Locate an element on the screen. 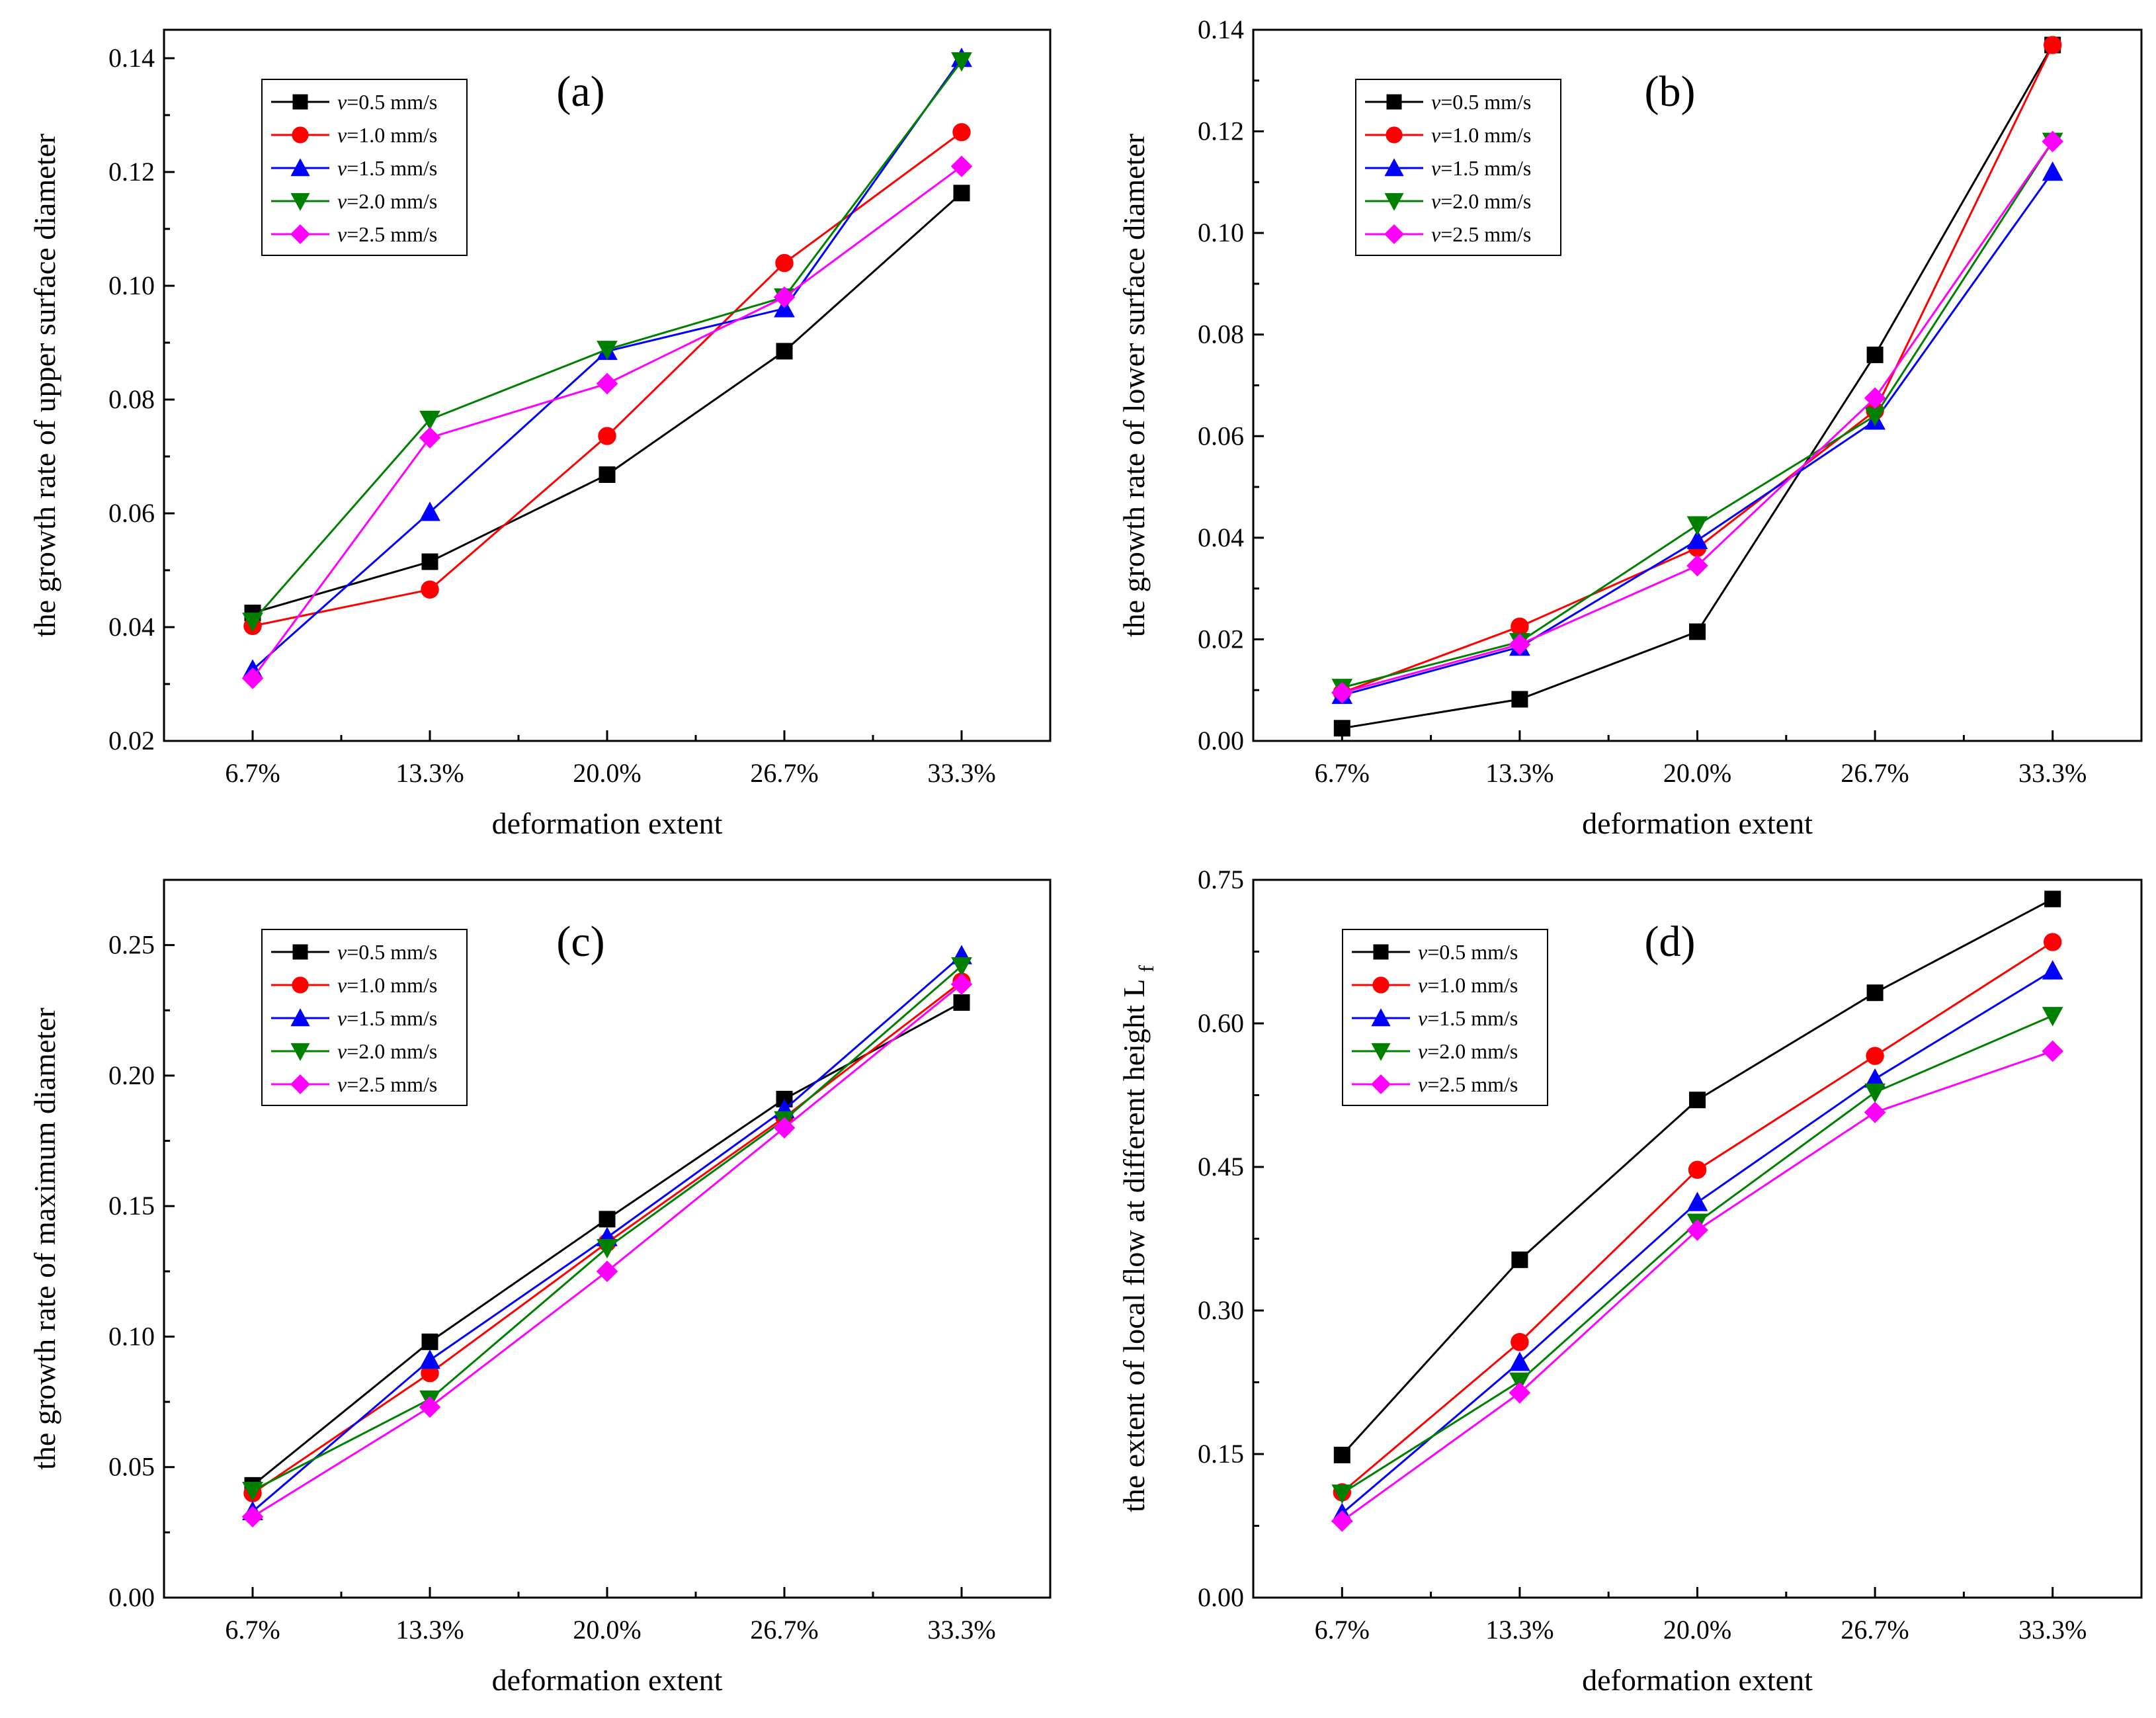 Image resolution: width=2156 pixels, height=1718 pixels. y-tick-label: 0.06 is located at coordinates (131, 513).